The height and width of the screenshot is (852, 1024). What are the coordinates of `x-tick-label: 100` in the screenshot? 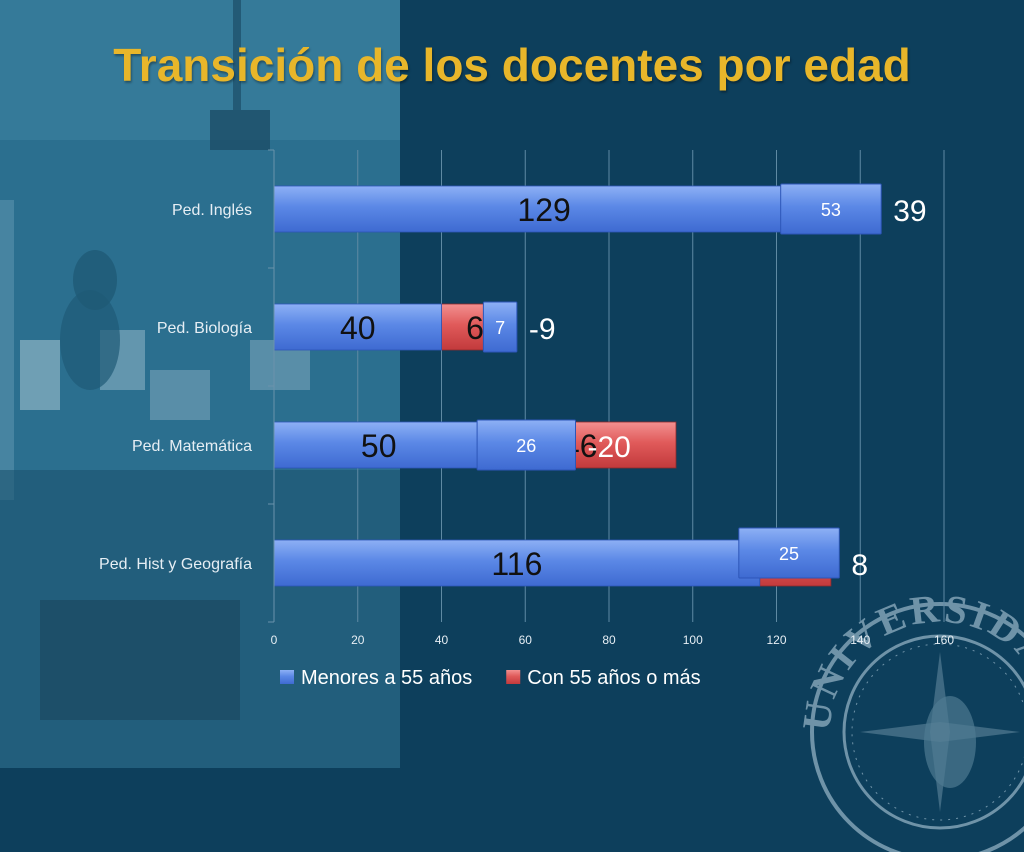 It's located at (693, 640).